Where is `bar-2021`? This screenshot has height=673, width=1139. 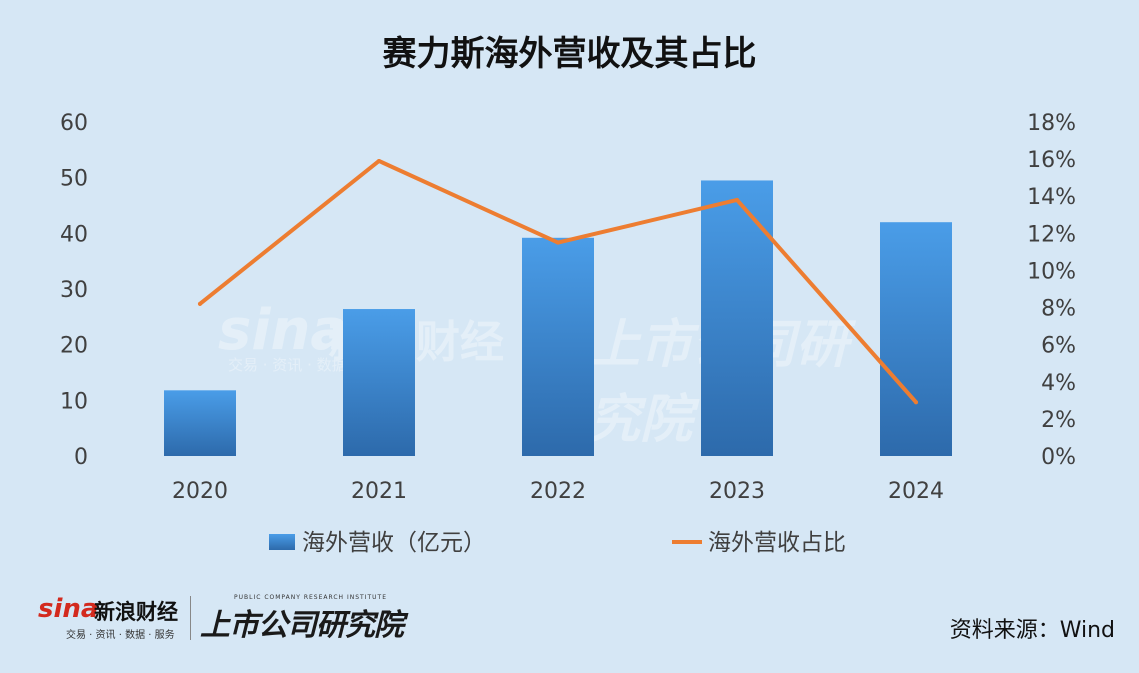 bar-2021 is located at coordinates (379, 382).